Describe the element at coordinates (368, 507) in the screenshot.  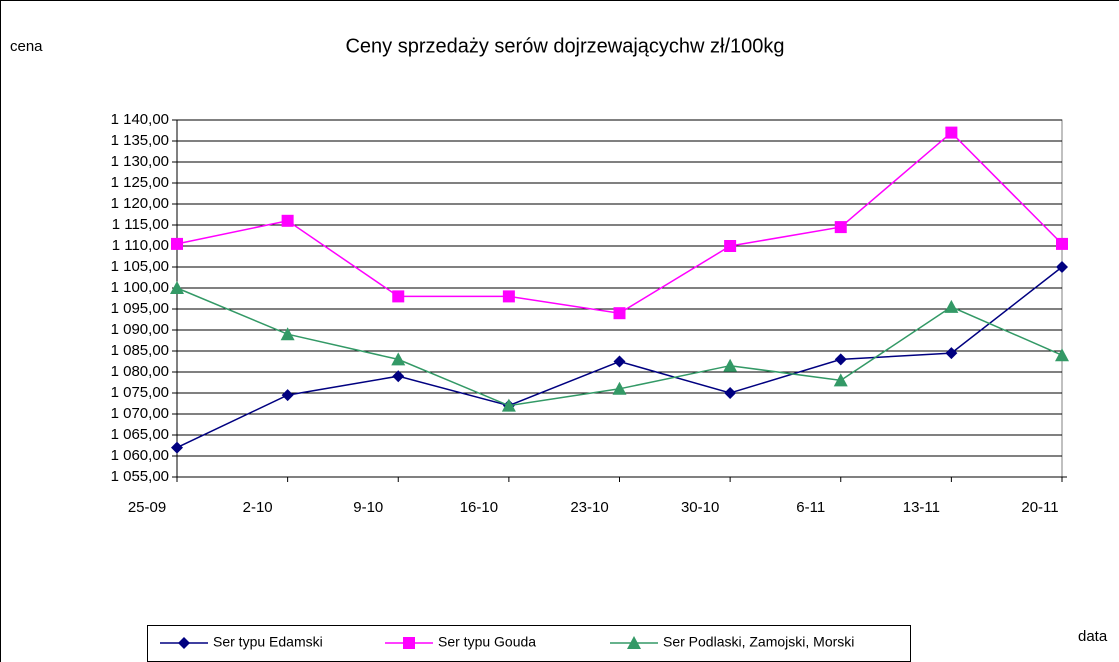
I see `x-tick-label: 9-10` at that location.